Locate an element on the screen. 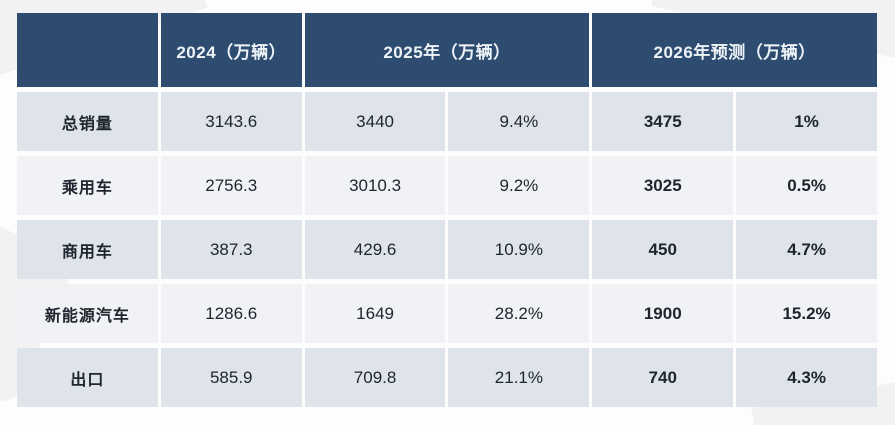 The width and height of the screenshot is (895, 425). cell-2025-growth: 10.9% is located at coordinates (519, 249).